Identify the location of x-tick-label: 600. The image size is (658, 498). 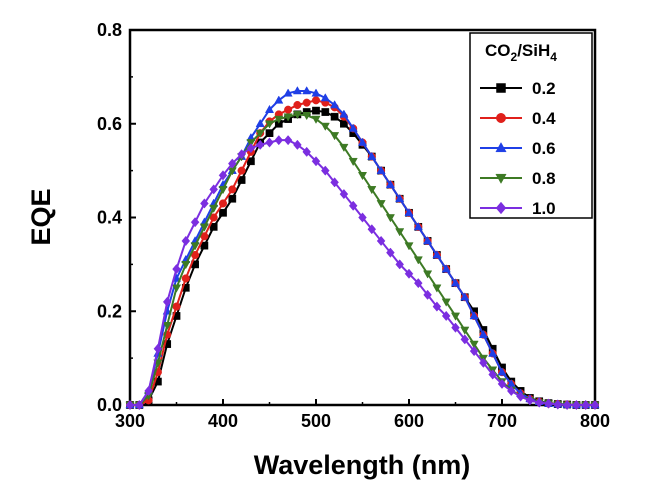
(409, 421).